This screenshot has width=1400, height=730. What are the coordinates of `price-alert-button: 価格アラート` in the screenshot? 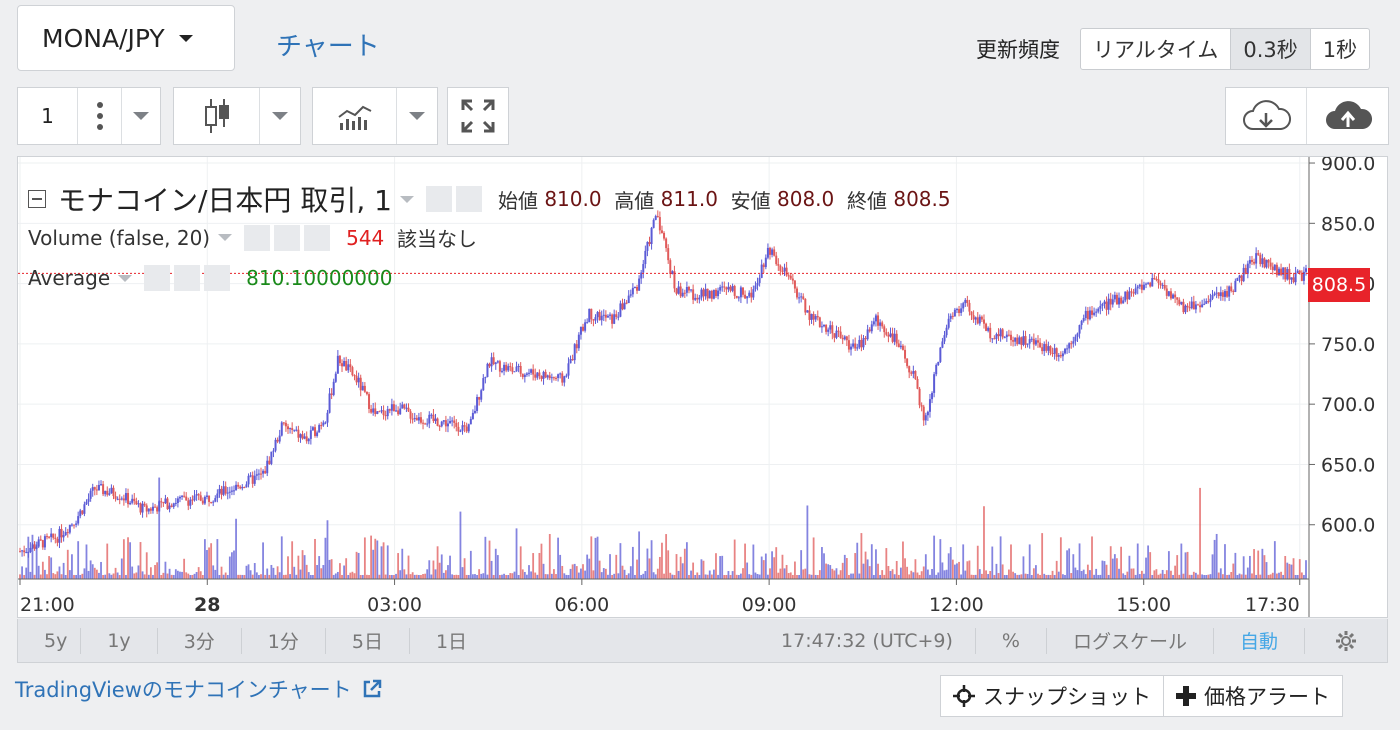 It's located at (1253, 696).